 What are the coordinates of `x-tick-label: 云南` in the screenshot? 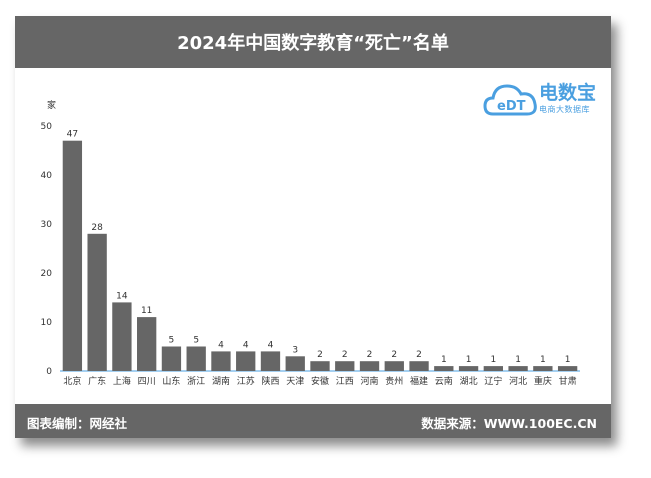 It's located at (444, 381).